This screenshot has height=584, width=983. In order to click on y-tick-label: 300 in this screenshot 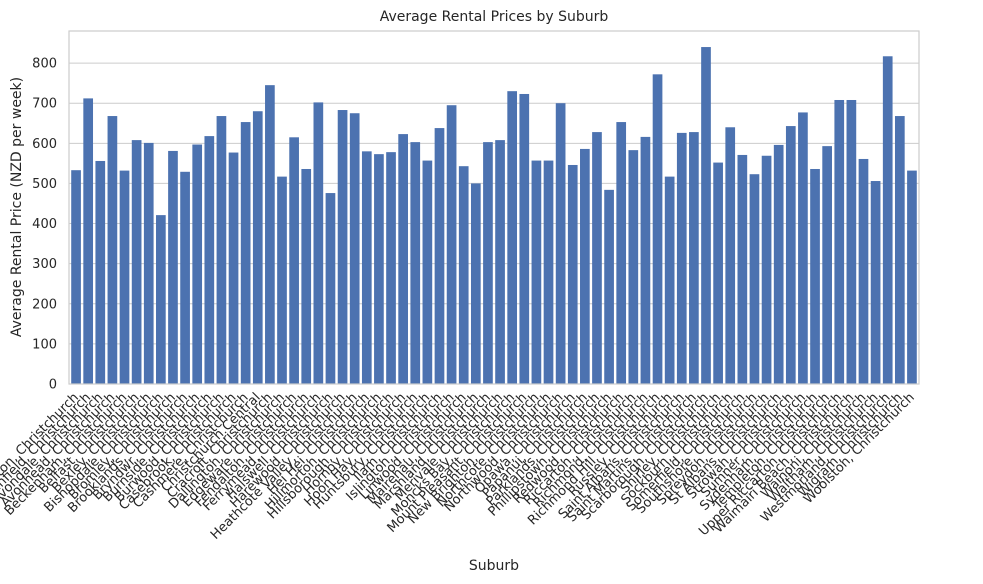, I will do `click(44, 264)`.